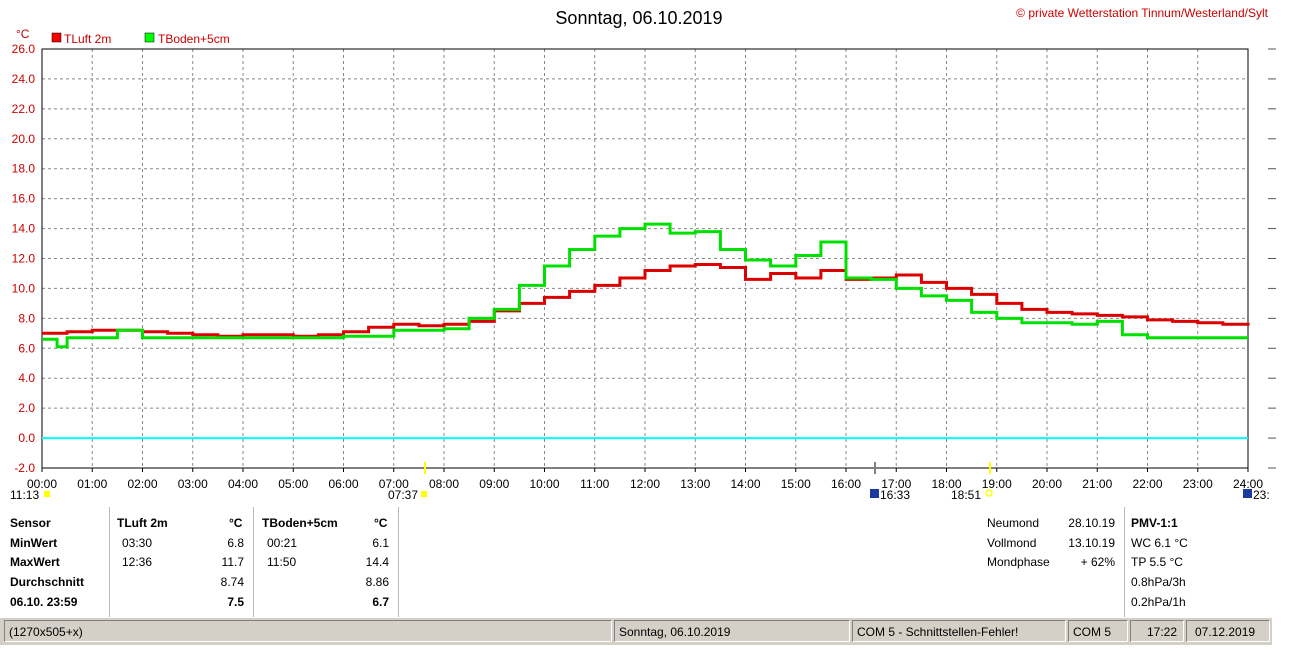 This screenshot has width=1310, height=651. I want to click on row-label-current: 06.10. 23:59, so click(44, 602).